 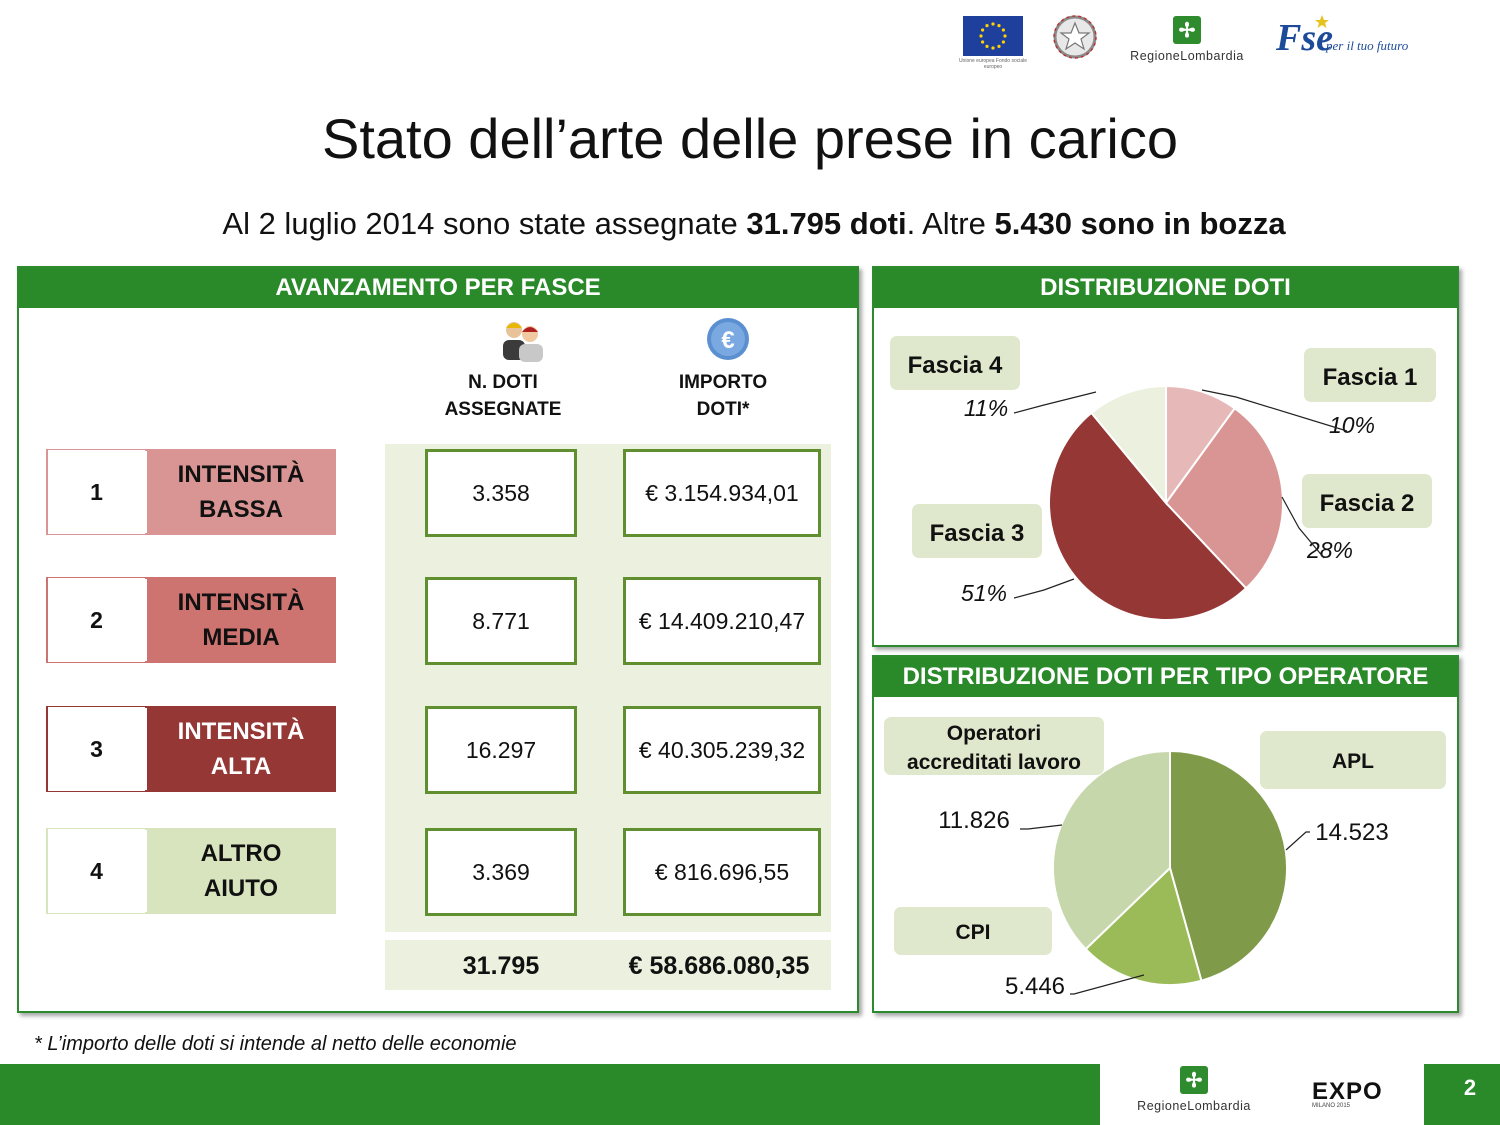 I want to click on col-importo-header-line2: DOTI*, so click(x=723, y=409).